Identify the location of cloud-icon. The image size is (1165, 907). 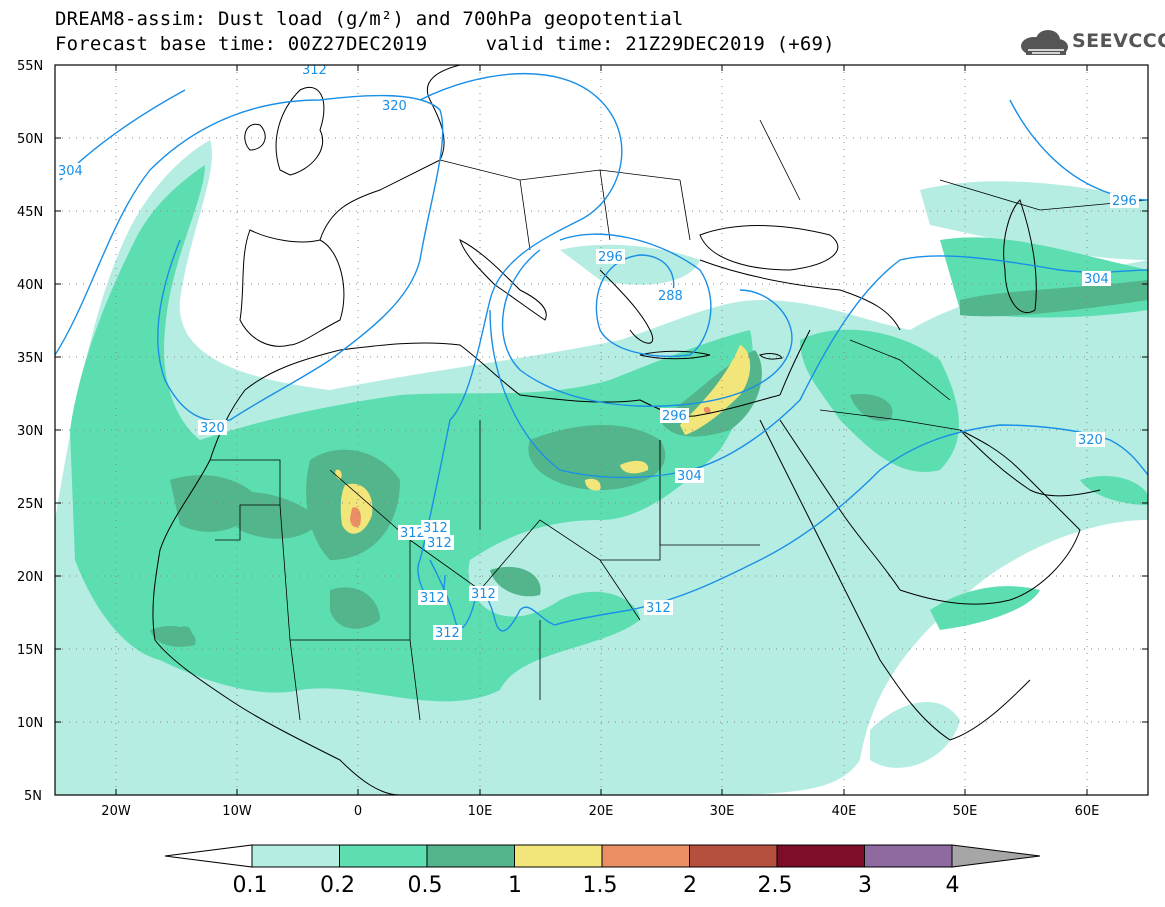
(1044, 42).